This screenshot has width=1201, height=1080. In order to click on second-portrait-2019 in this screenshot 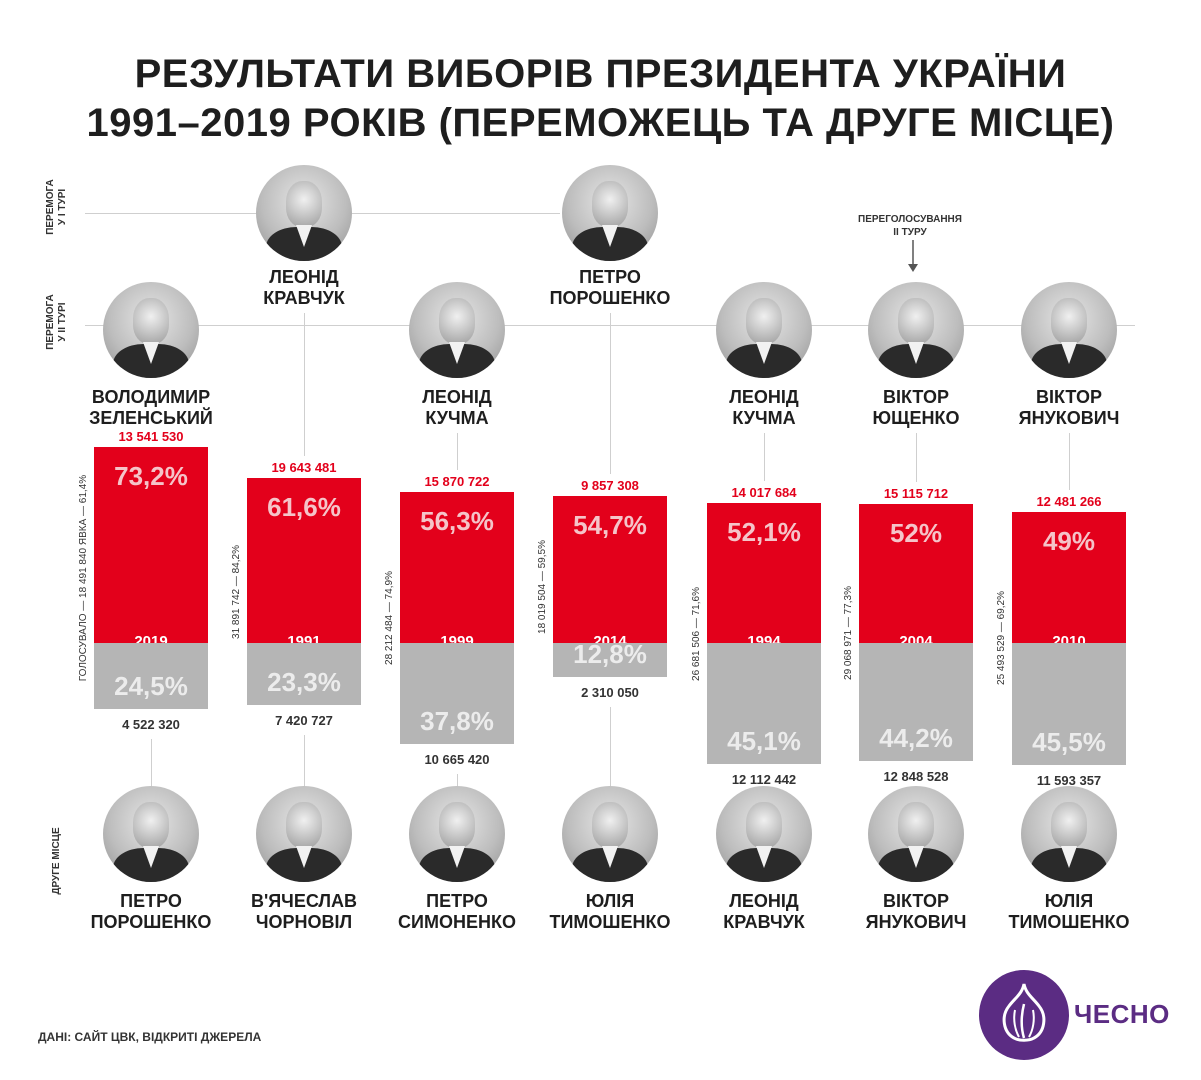, I will do `click(151, 834)`.